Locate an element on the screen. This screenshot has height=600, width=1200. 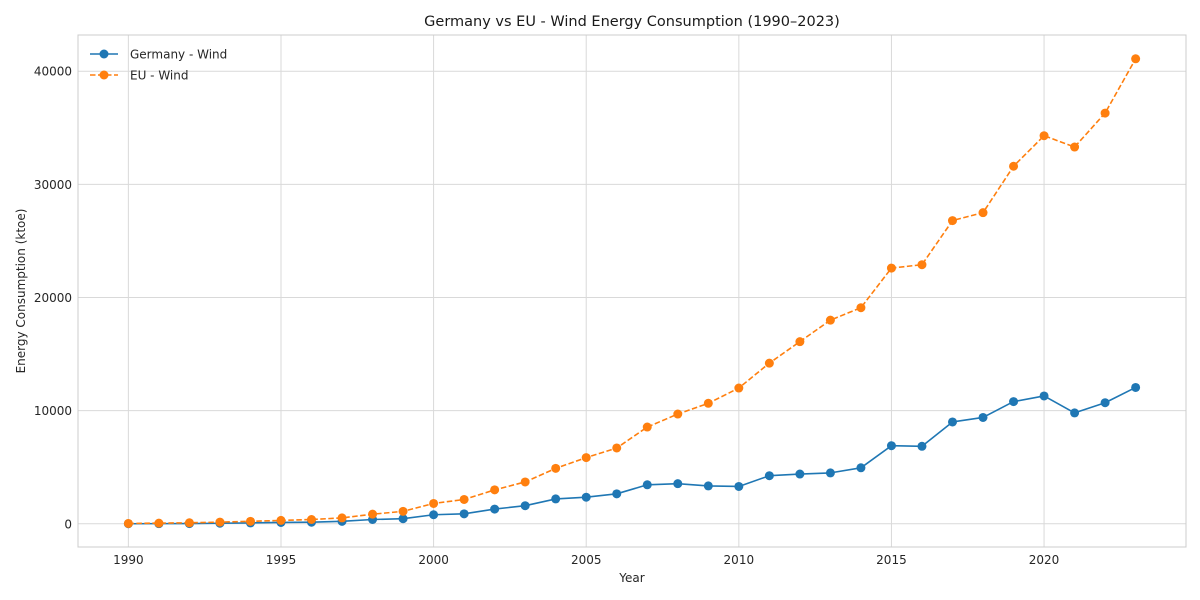
y-tick-label: 30000 is located at coordinates (53, 185).